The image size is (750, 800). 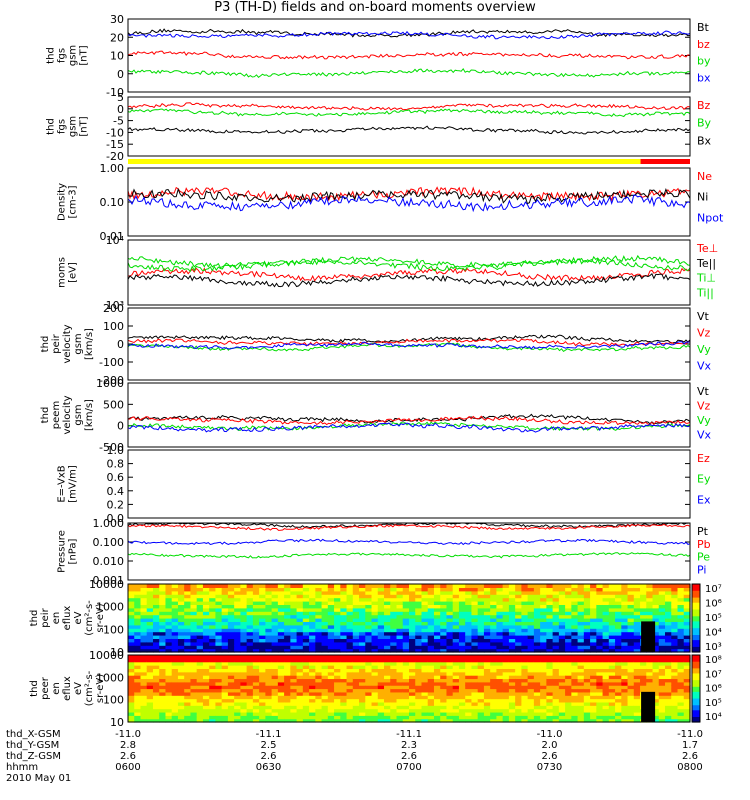 I want to click on ylabel-line: thd, so click(x=51, y=55).